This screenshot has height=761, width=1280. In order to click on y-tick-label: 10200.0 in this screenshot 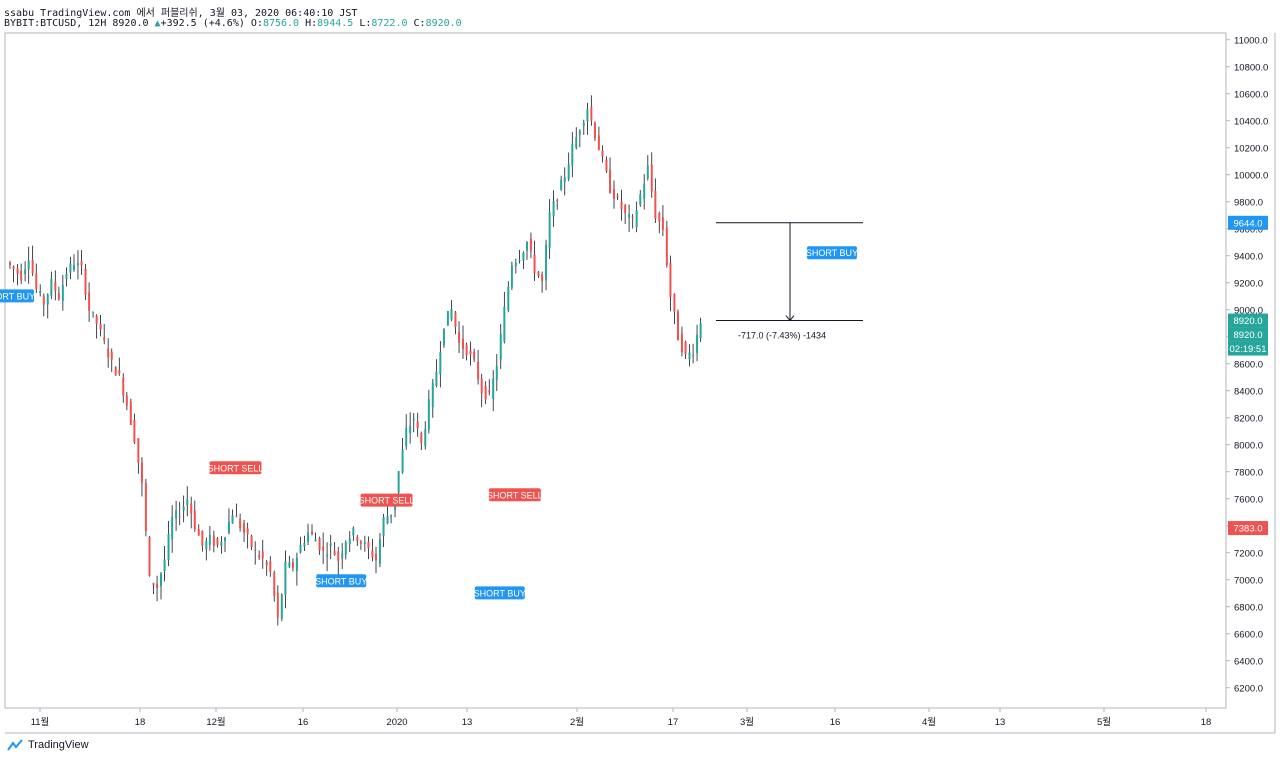, I will do `click(1251, 148)`.